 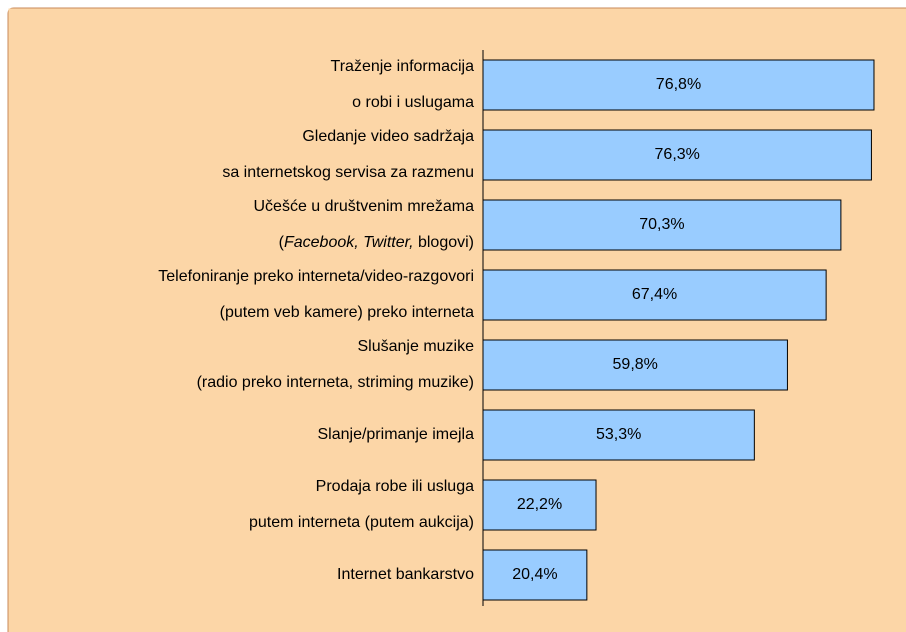 I want to click on category-label-run: (, so click(x=282, y=242).